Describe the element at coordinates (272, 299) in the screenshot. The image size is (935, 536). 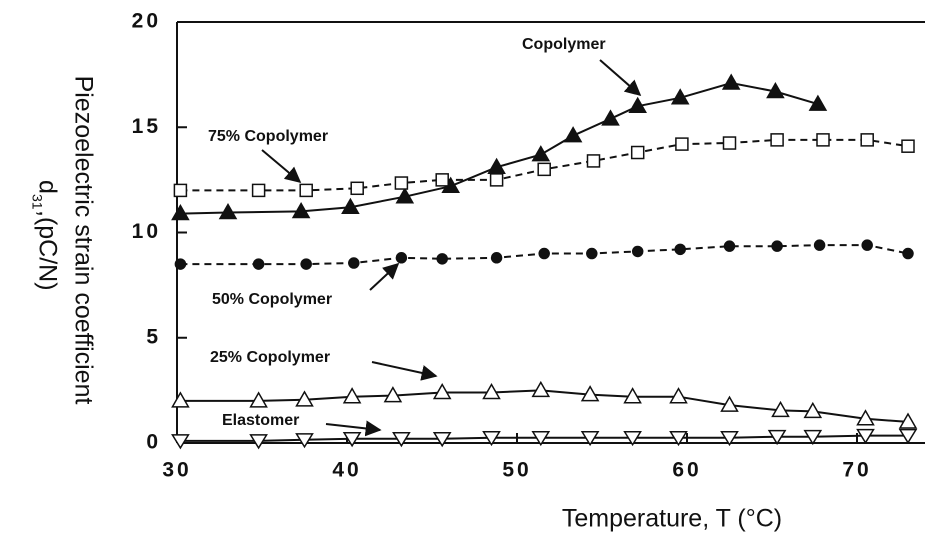
I see `annotation: 50% Copolymer` at that location.